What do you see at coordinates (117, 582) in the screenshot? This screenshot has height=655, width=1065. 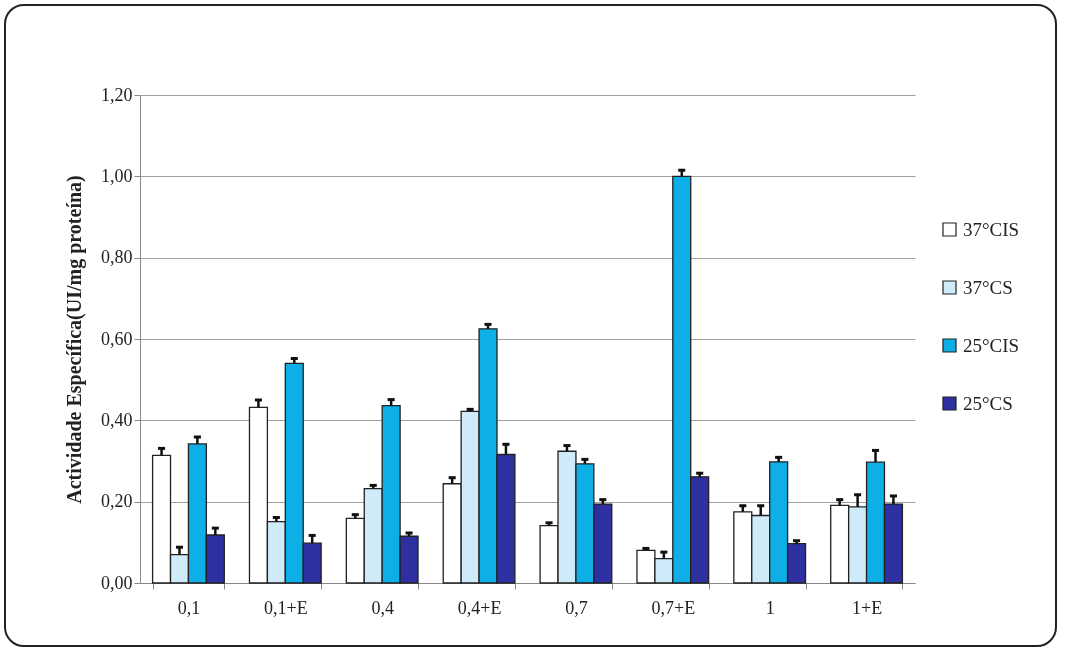 I see `y-tick-label: 0,00` at bounding box center [117, 582].